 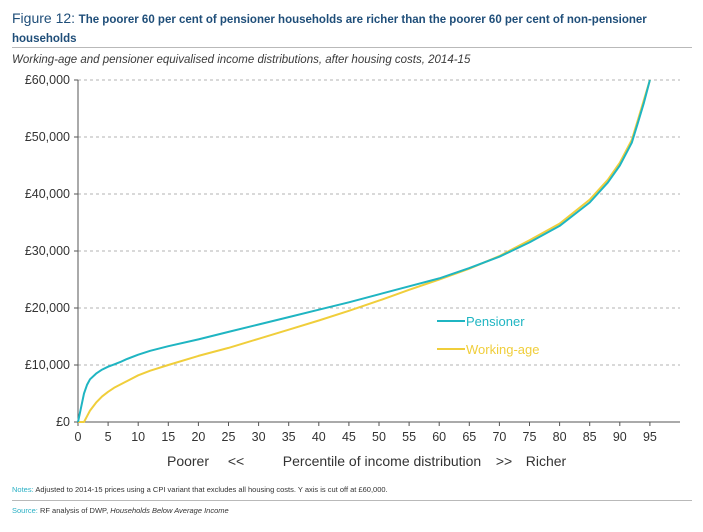 What do you see at coordinates (352, 500) in the screenshot?
I see `notes-divider` at bounding box center [352, 500].